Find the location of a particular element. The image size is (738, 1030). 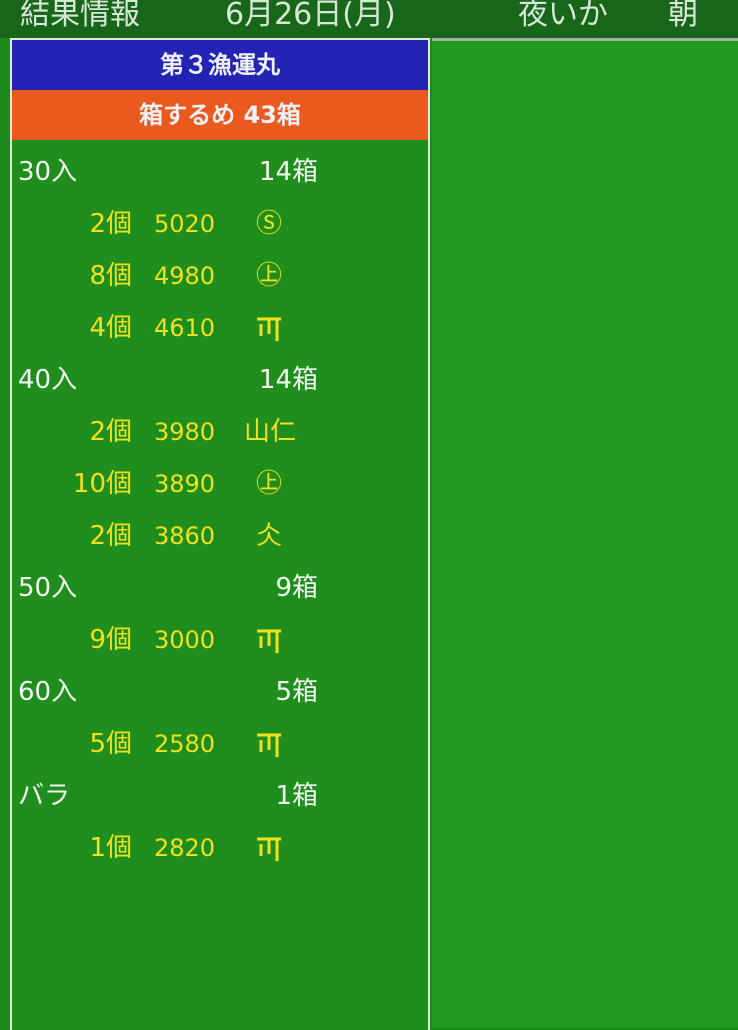

lot-row: 2個 3860 仌 is located at coordinates (162, 536).